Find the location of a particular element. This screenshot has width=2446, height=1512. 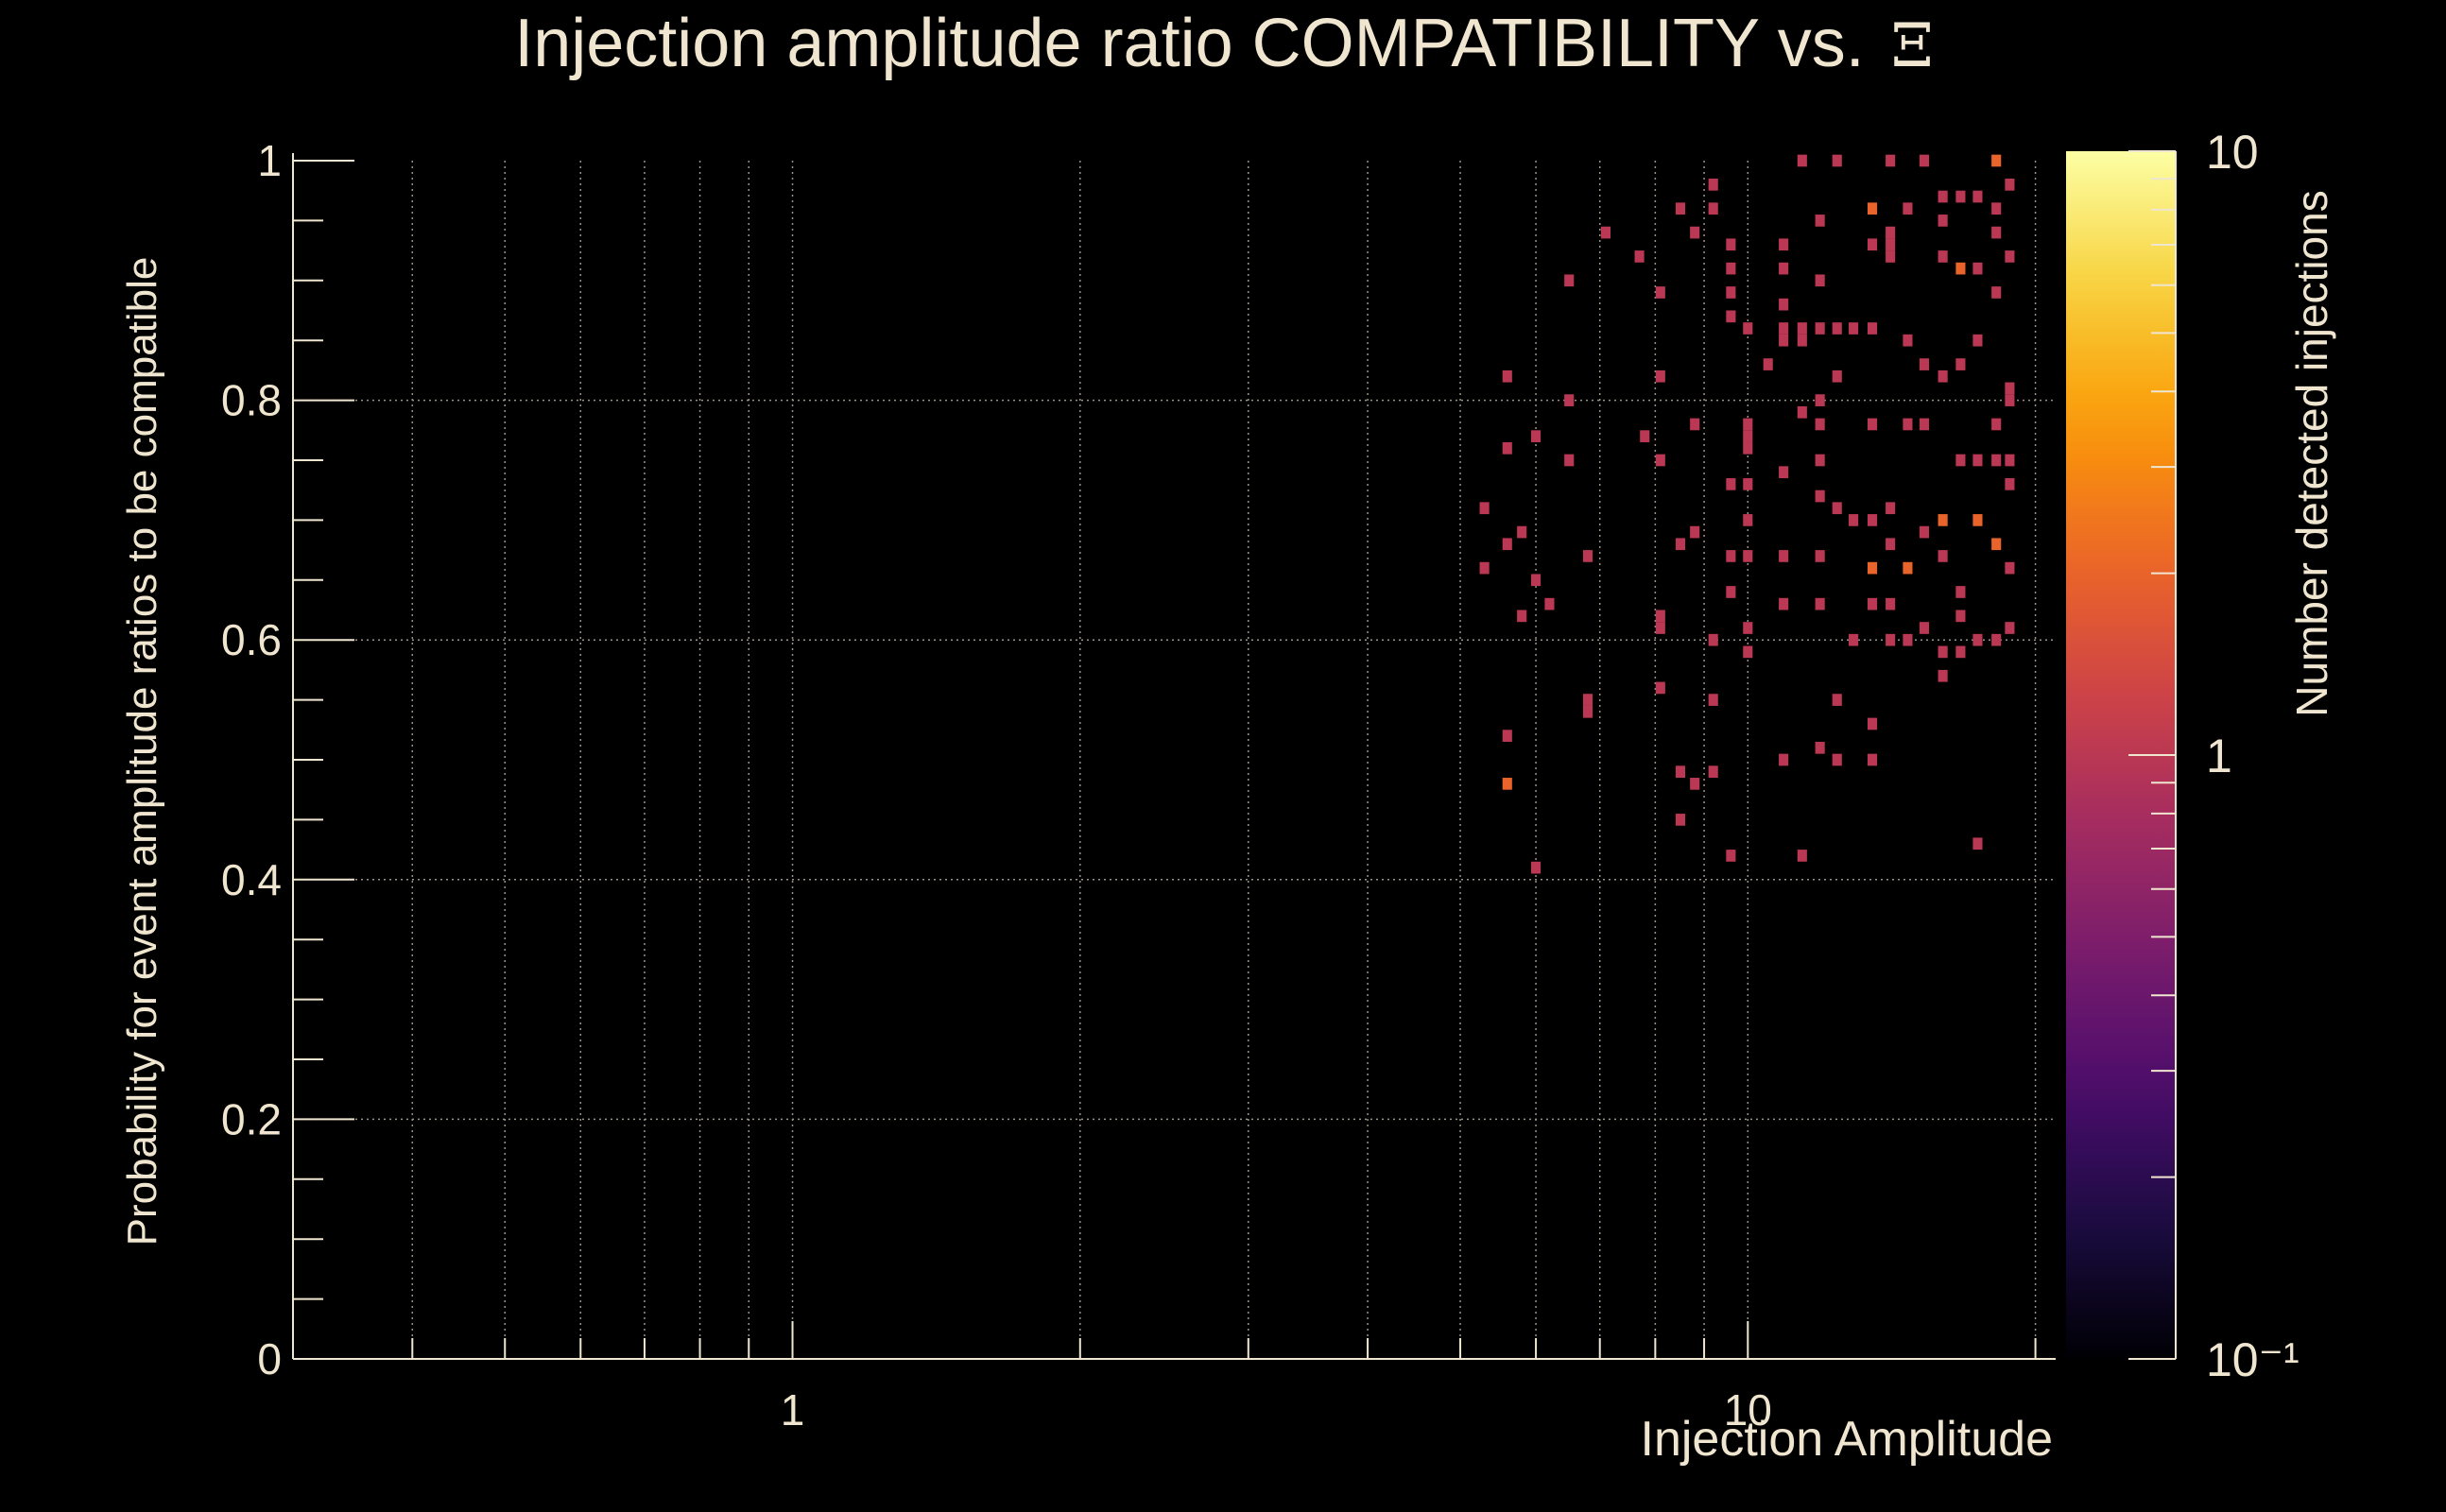

x-tick-label: 1 is located at coordinates (793, 1410).